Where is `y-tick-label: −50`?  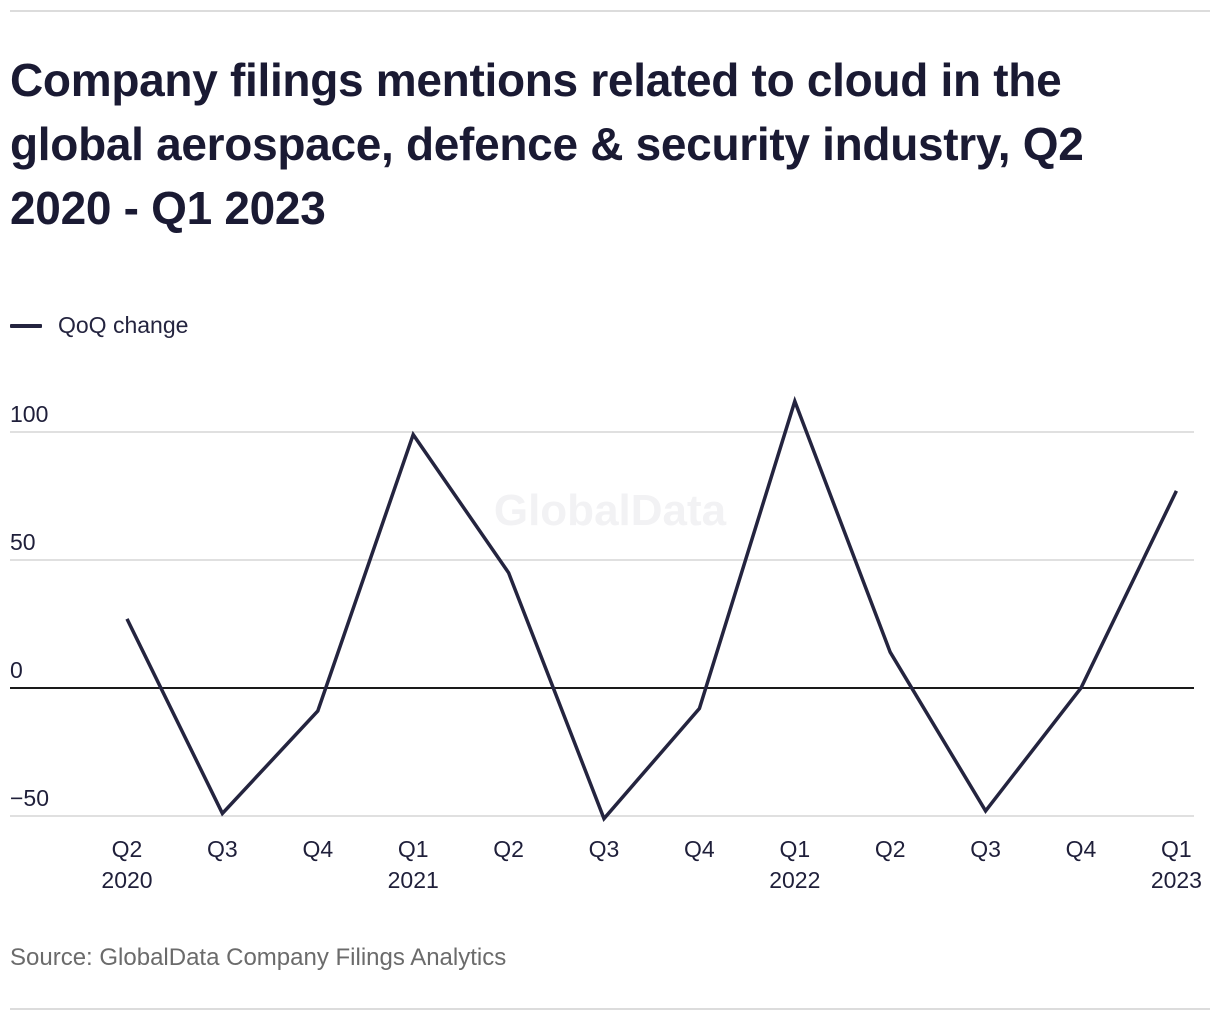 y-tick-label: −50 is located at coordinates (29, 798).